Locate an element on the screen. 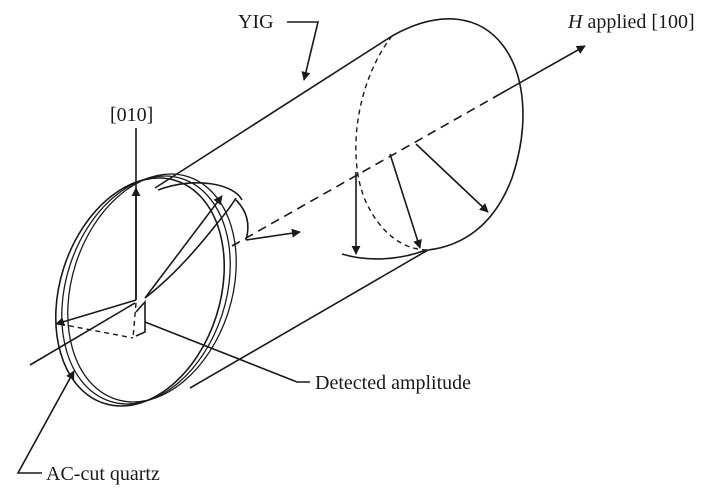  detected-amplitude-leader is located at coordinates (227, 352).